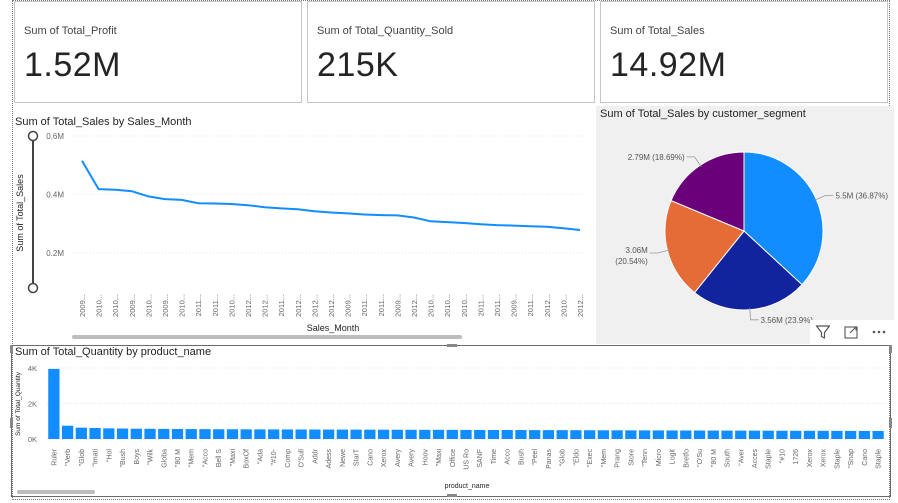 Image resolution: width=898 pixels, height=503 pixels. What do you see at coordinates (18, 403) in the screenshot?
I see `y-axis-label: Sum of Total_Quantity` at bounding box center [18, 403].